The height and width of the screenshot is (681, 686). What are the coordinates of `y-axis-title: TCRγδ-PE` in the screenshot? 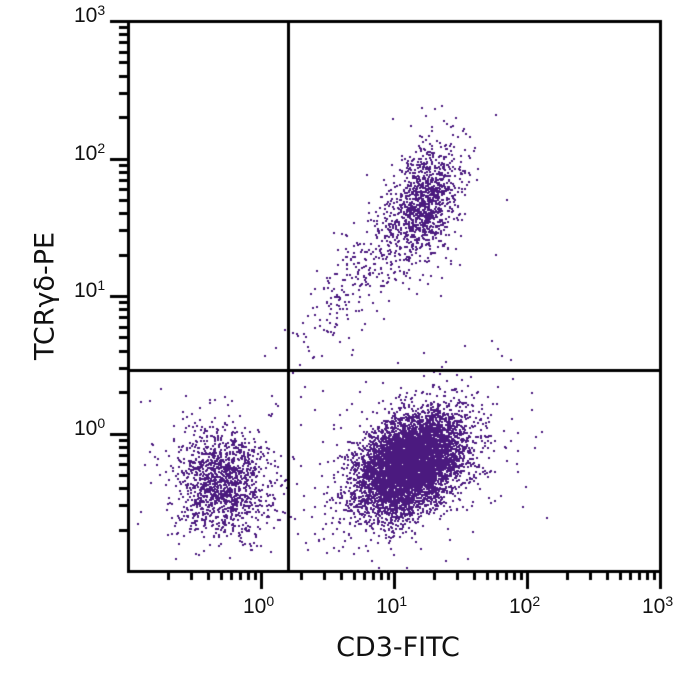 It's located at (45, 296).